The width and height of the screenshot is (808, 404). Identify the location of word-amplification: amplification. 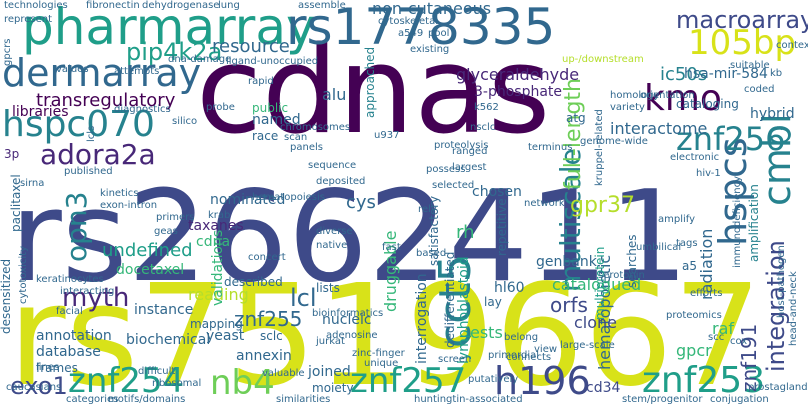
(754, 223).